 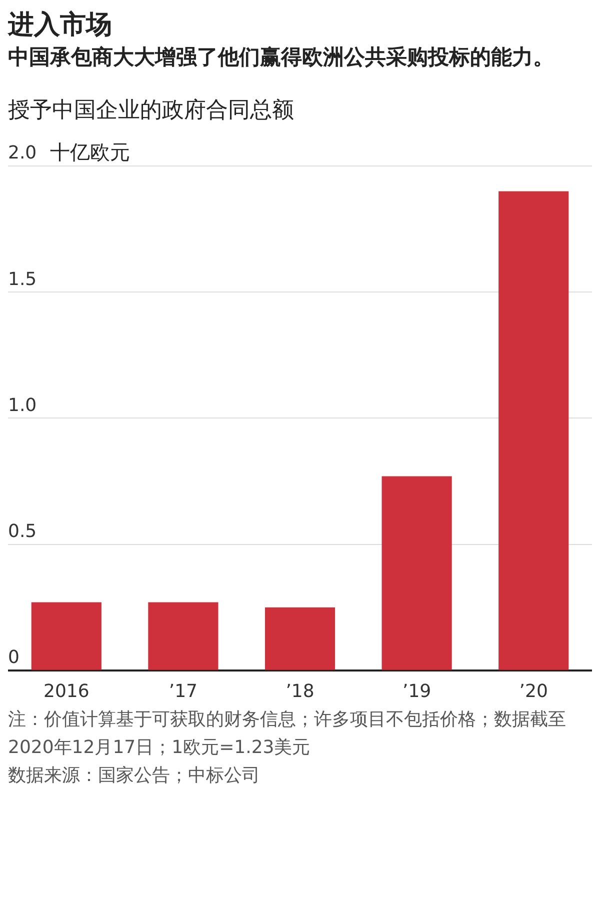 What do you see at coordinates (22, 279) in the screenshot?
I see `y-tick-label: 1.5` at bounding box center [22, 279].